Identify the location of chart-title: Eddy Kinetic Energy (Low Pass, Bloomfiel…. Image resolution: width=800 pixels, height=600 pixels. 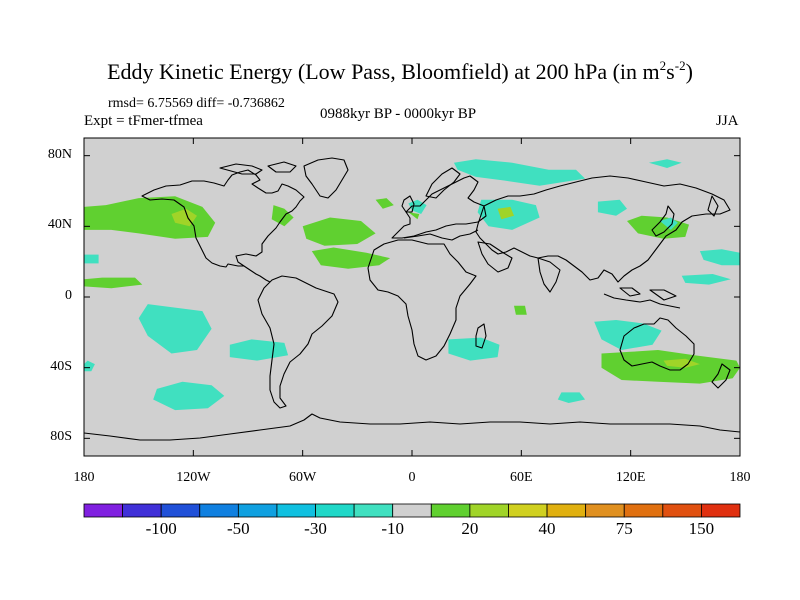
(400, 71).